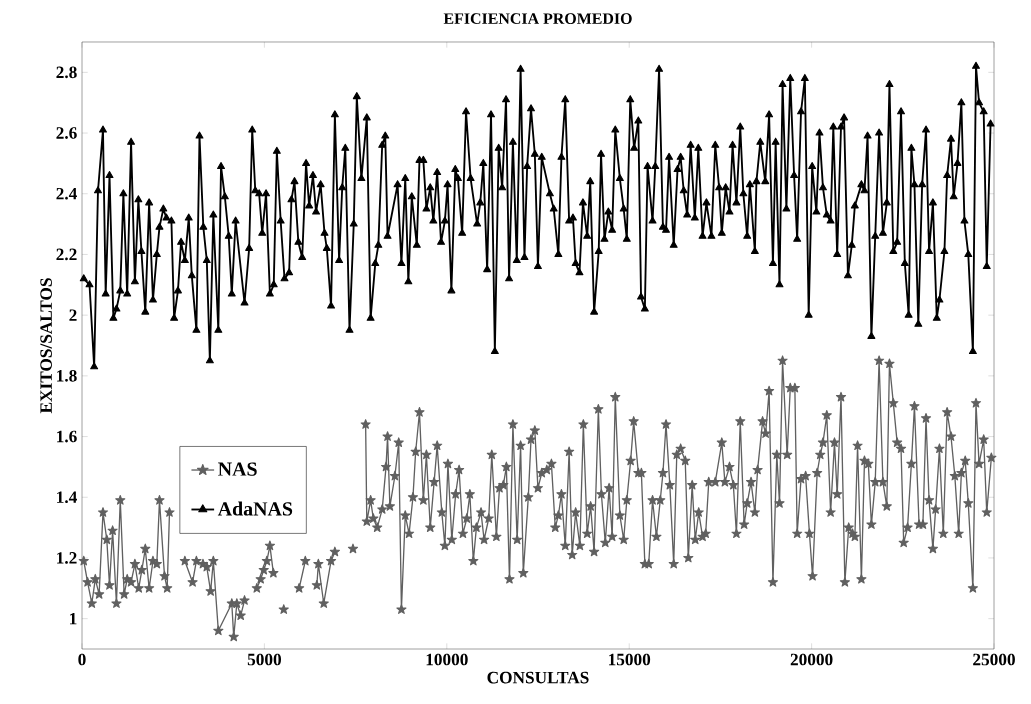 The width and height of the screenshot is (1031, 704). What do you see at coordinates (811, 659) in the screenshot?
I see `x-tick-label: 20000` at bounding box center [811, 659].